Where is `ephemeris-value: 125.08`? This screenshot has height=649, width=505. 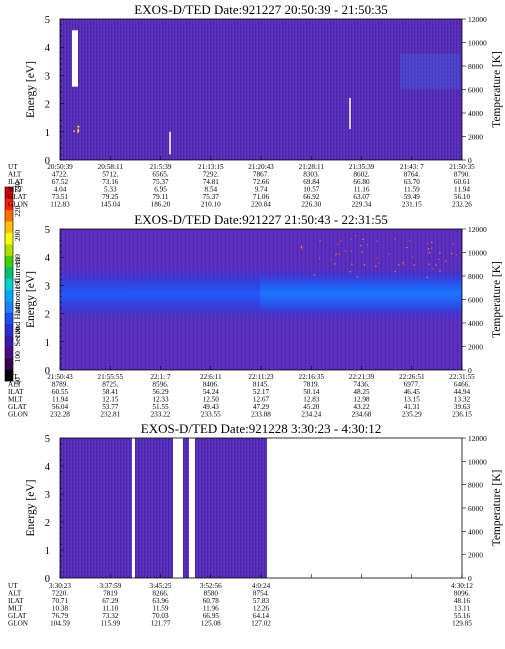
ephemeris-value: 125.08 is located at coordinates (211, 624).